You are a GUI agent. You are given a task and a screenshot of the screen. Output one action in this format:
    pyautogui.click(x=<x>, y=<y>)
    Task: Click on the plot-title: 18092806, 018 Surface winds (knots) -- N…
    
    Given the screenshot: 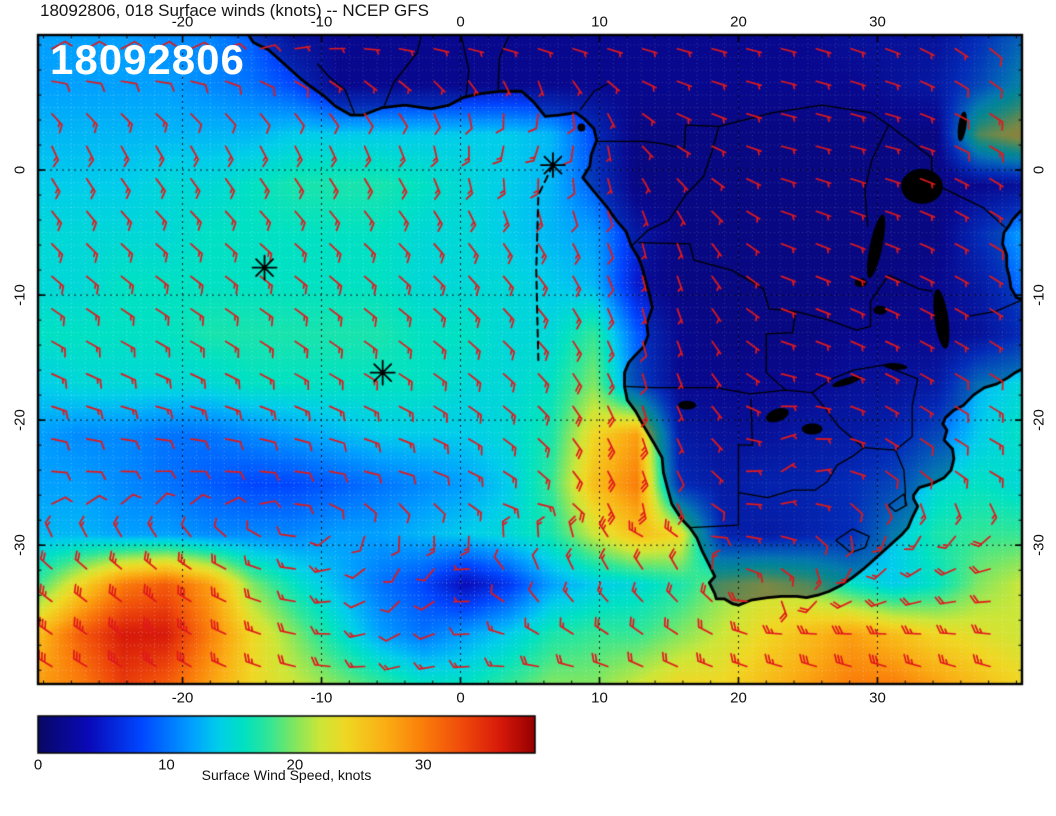 What is the action you would take?
    pyautogui.click(x=234, y=10)
    